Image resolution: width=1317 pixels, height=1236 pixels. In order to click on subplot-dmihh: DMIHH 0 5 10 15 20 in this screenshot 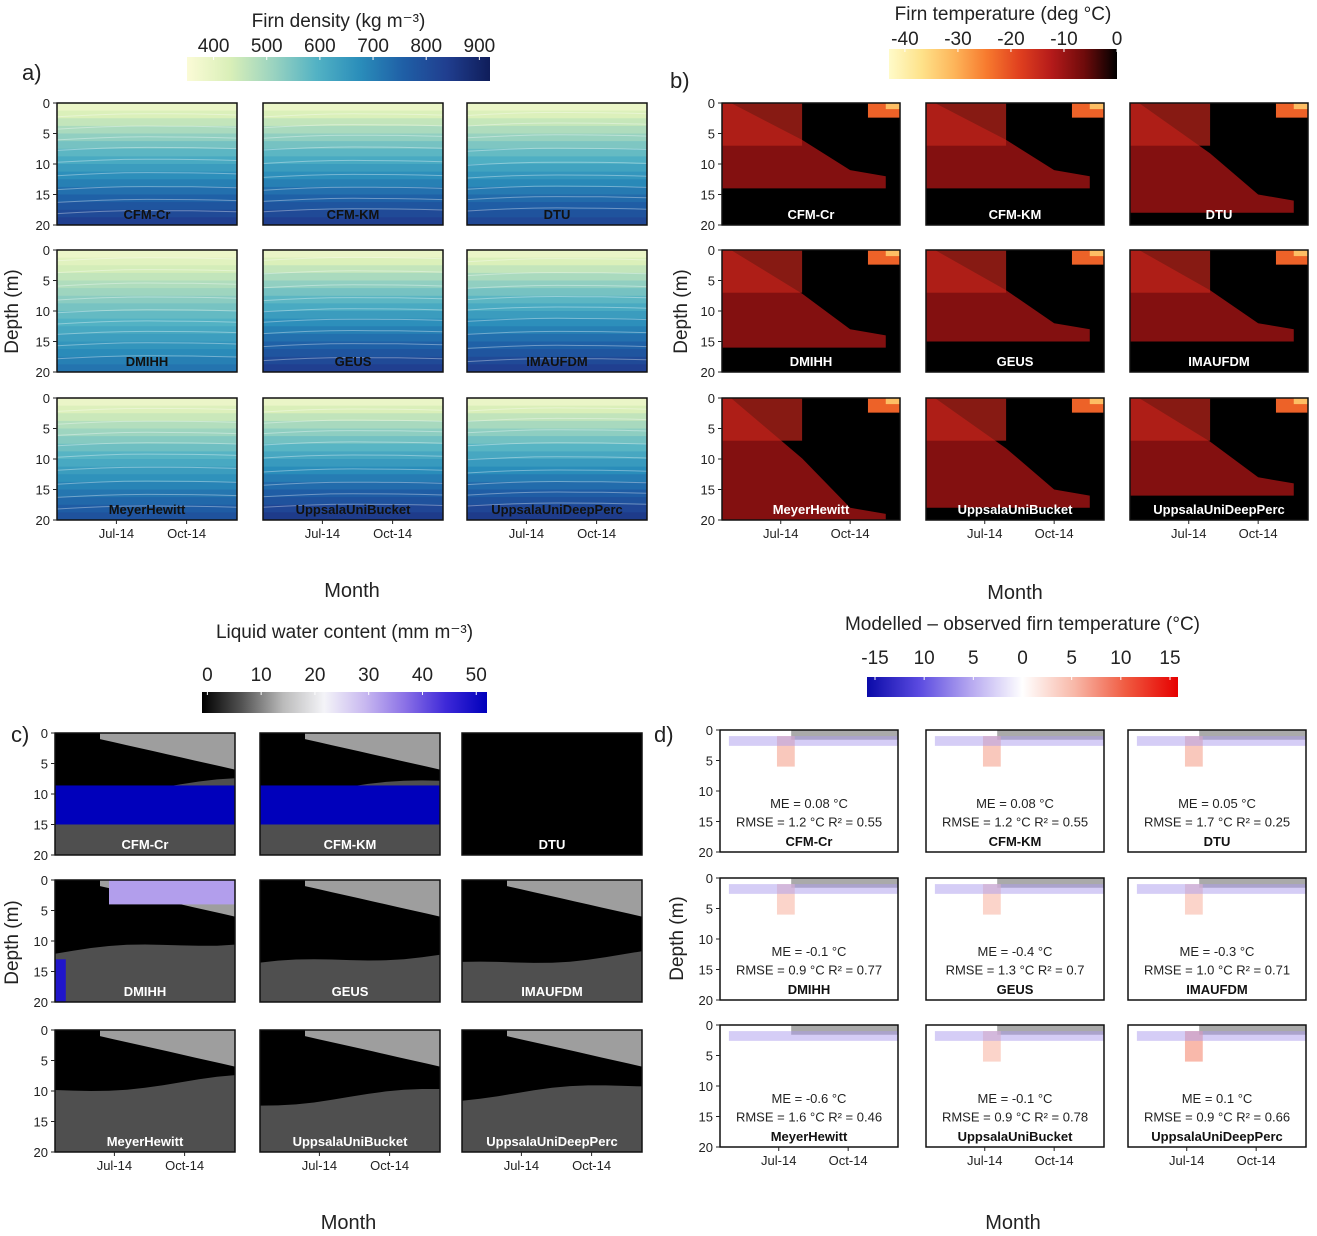, I will do `click(135, 941)`.